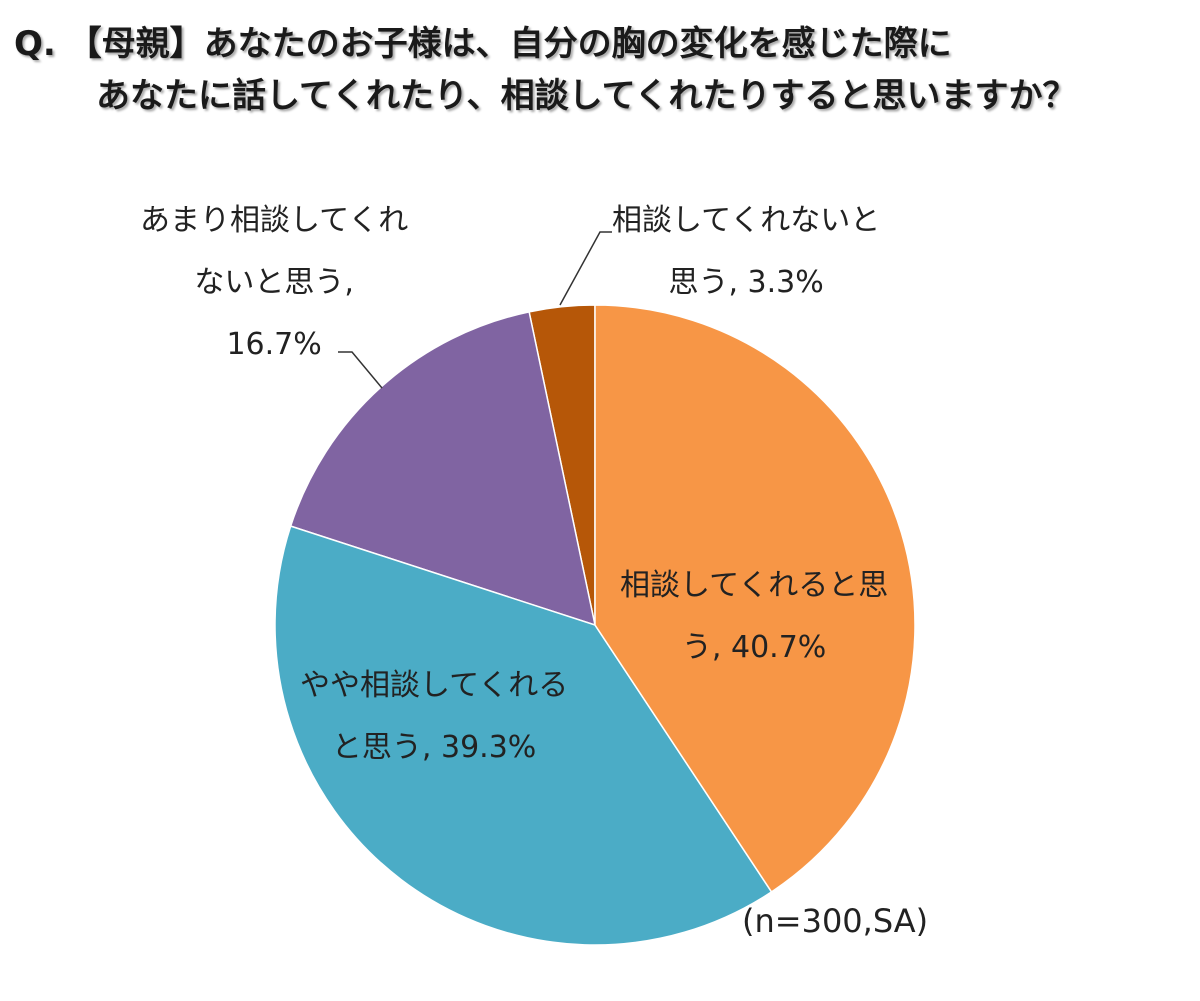  What do you see at coordinates (434, 717) in the screenshot?
I see `data-label-slice-1: やや相談してくれる と思う, 39.3%` at bounding box center [434, 717].